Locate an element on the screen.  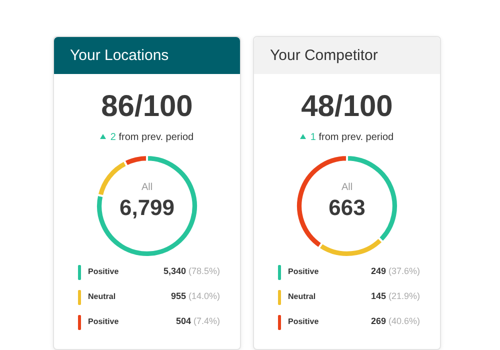
chart-title: Your Locations is located at coordinates (147, 55).